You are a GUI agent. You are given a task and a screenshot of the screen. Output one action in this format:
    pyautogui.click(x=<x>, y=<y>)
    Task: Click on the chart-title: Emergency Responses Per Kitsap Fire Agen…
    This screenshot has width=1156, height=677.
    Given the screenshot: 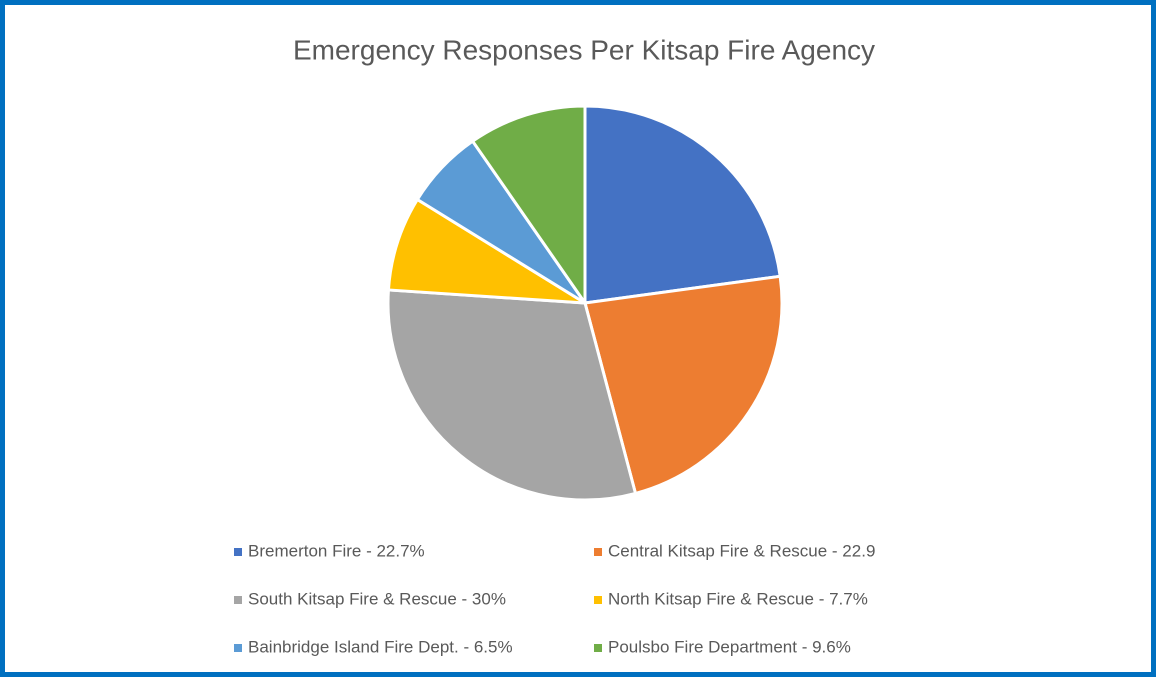 What is the action you would take?
    pyautogui.click(x=584, y=49)
    